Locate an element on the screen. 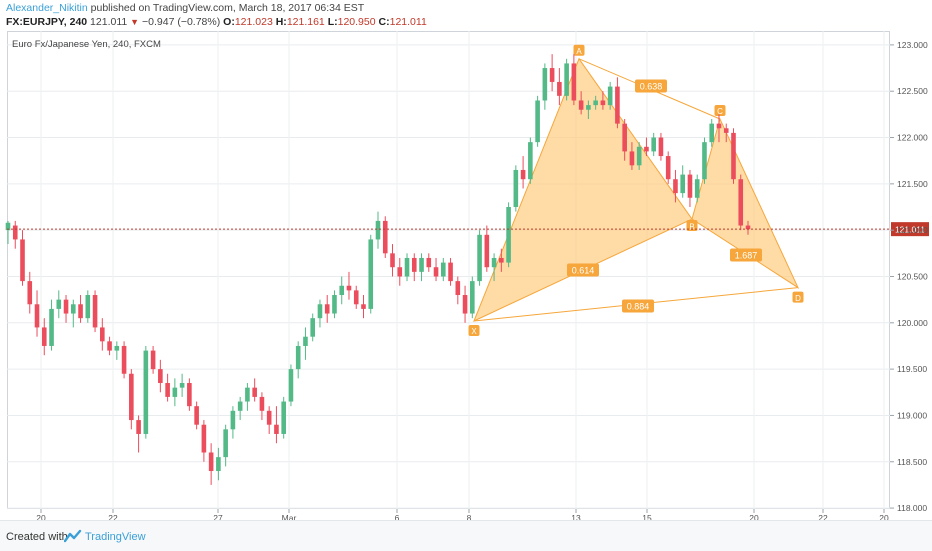 Image resolution: width=932 pixels, height=551 pixels. high-value: 121.161 is located at coordinates (305, 22).